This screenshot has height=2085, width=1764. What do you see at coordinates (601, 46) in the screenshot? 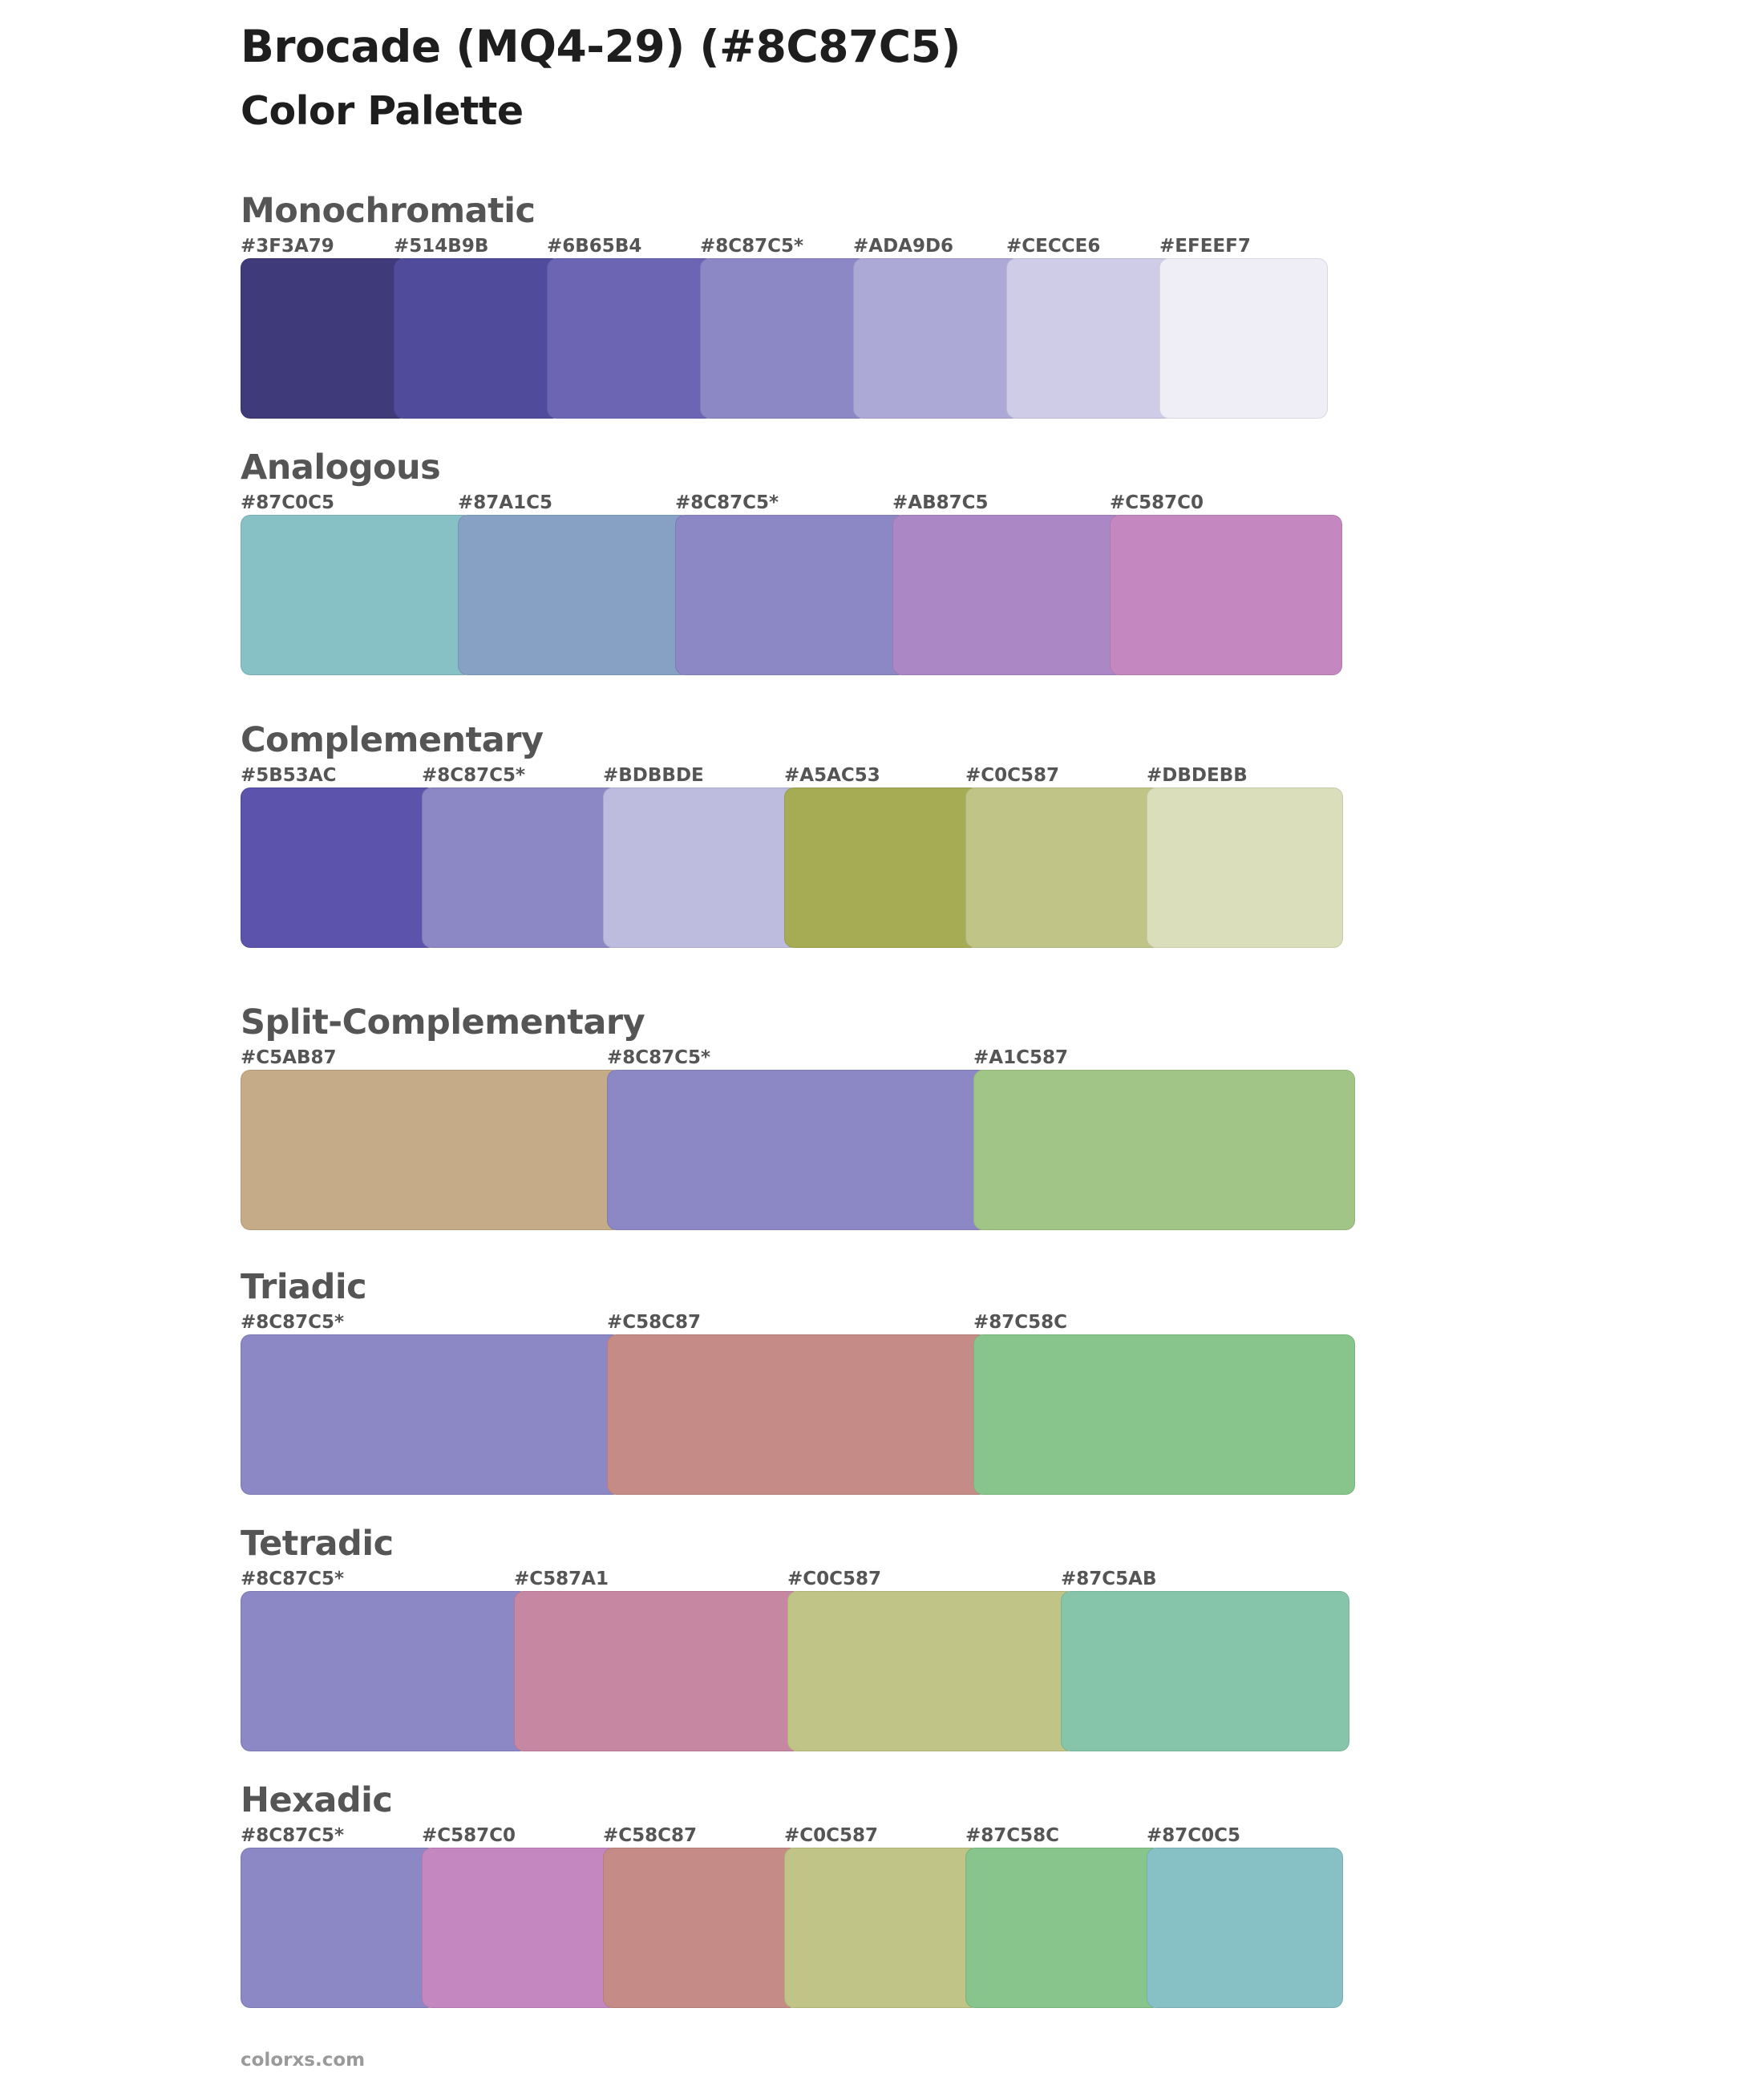
I see `page-title: Brocade (MQ4-29) (#8C87C5)` at bounding box center [601, 46].